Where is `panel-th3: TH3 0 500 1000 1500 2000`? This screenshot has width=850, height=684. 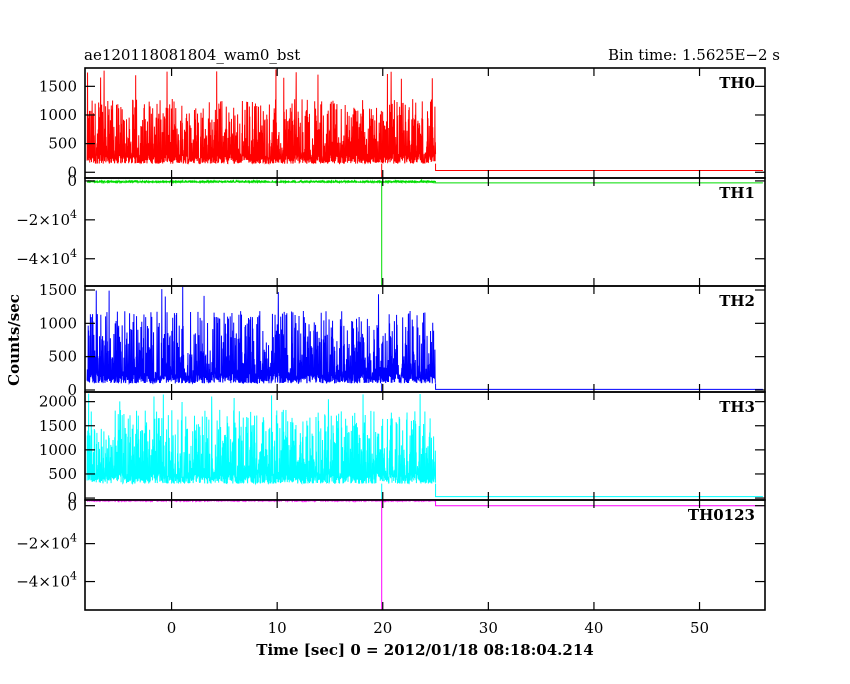
panel-th3: TH3 0 500 1000 1500 2000 is located at coordinates (402, 449).